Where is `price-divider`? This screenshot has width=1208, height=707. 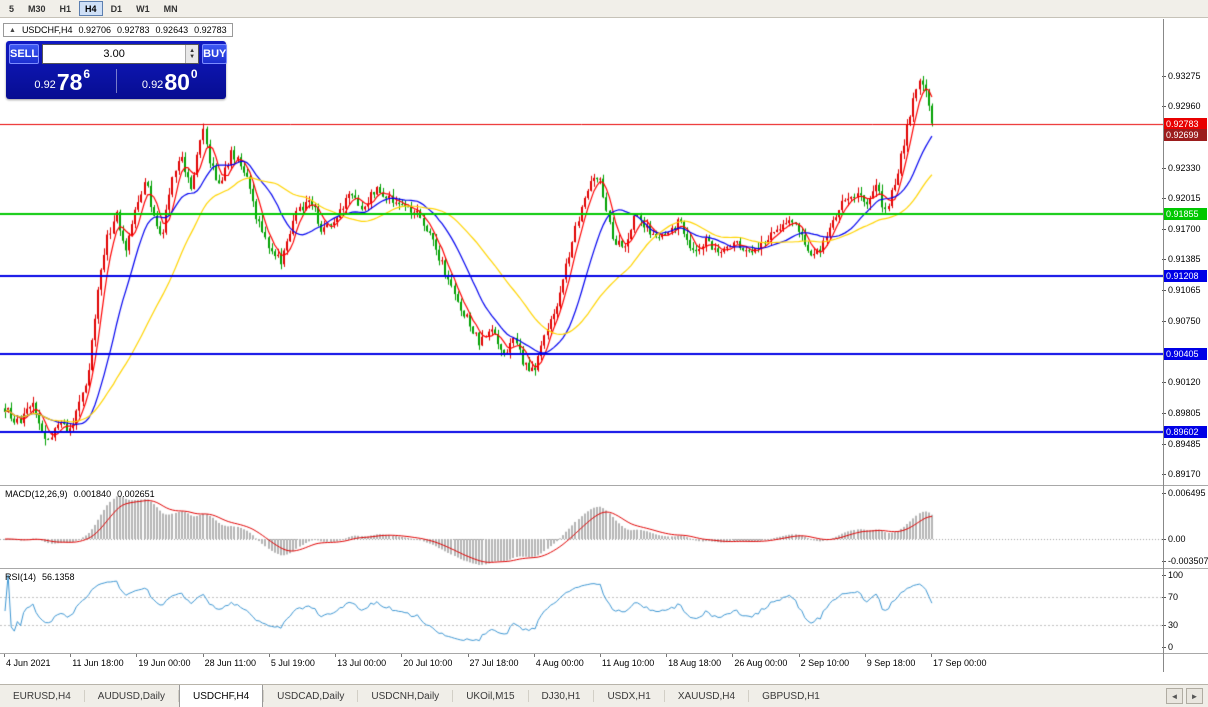 price-divider is located at coordinates (116, 81).